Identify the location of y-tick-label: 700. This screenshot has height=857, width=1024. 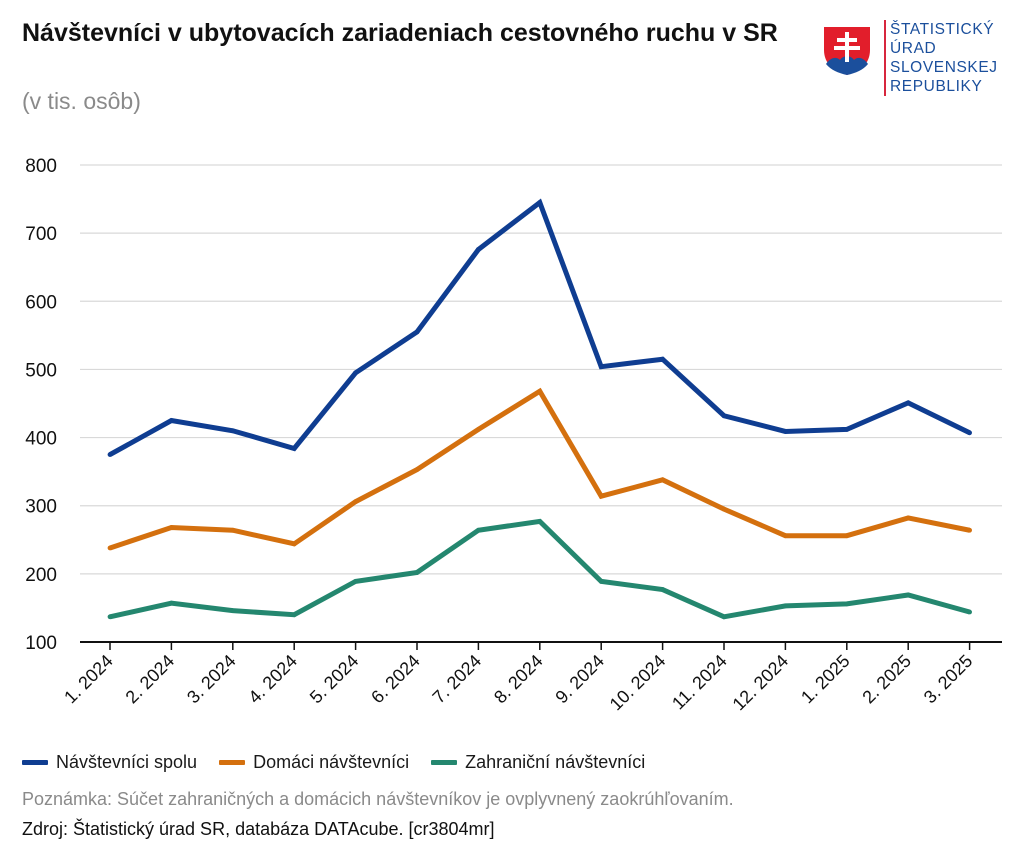
(41, 234).